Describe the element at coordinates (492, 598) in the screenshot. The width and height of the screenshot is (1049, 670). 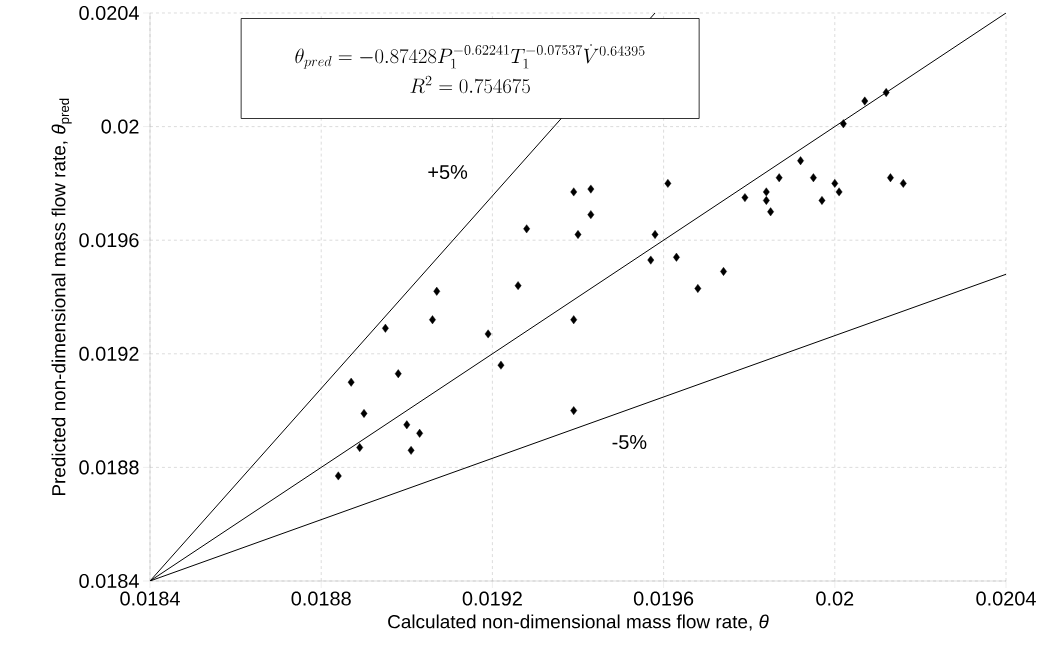
I see `x-tick-label: 0.0192` at that location.